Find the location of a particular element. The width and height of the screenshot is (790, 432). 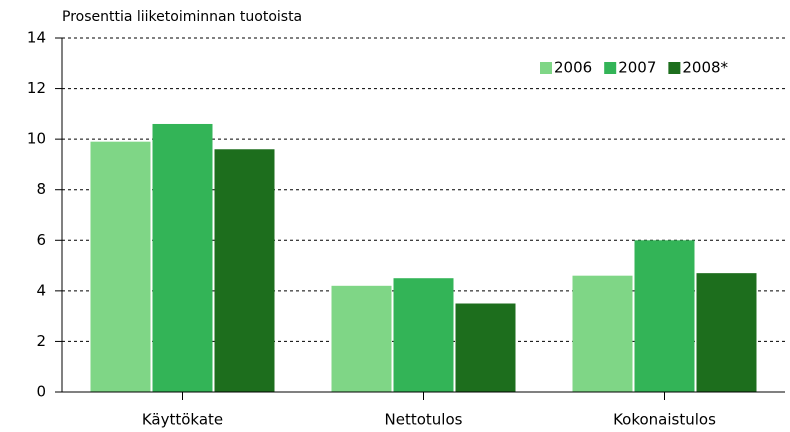

chart-title: Prosenttia liiketoiminnan tuotoista is located at coordinates (182, 17).